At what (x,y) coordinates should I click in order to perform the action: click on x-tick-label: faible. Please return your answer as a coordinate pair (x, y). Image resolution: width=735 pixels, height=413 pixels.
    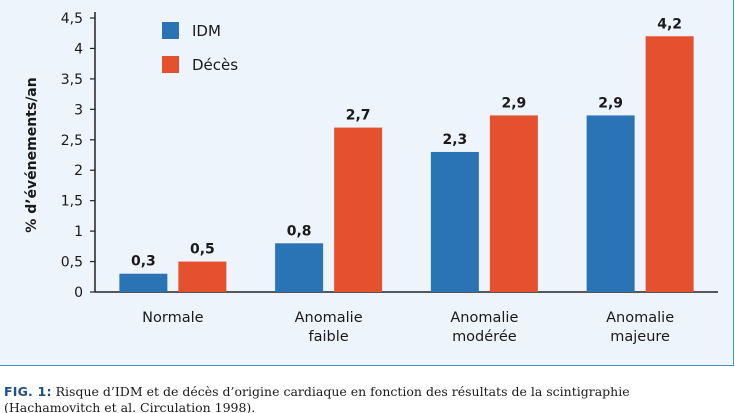
    Looking at the image, I should click on (329, 337).